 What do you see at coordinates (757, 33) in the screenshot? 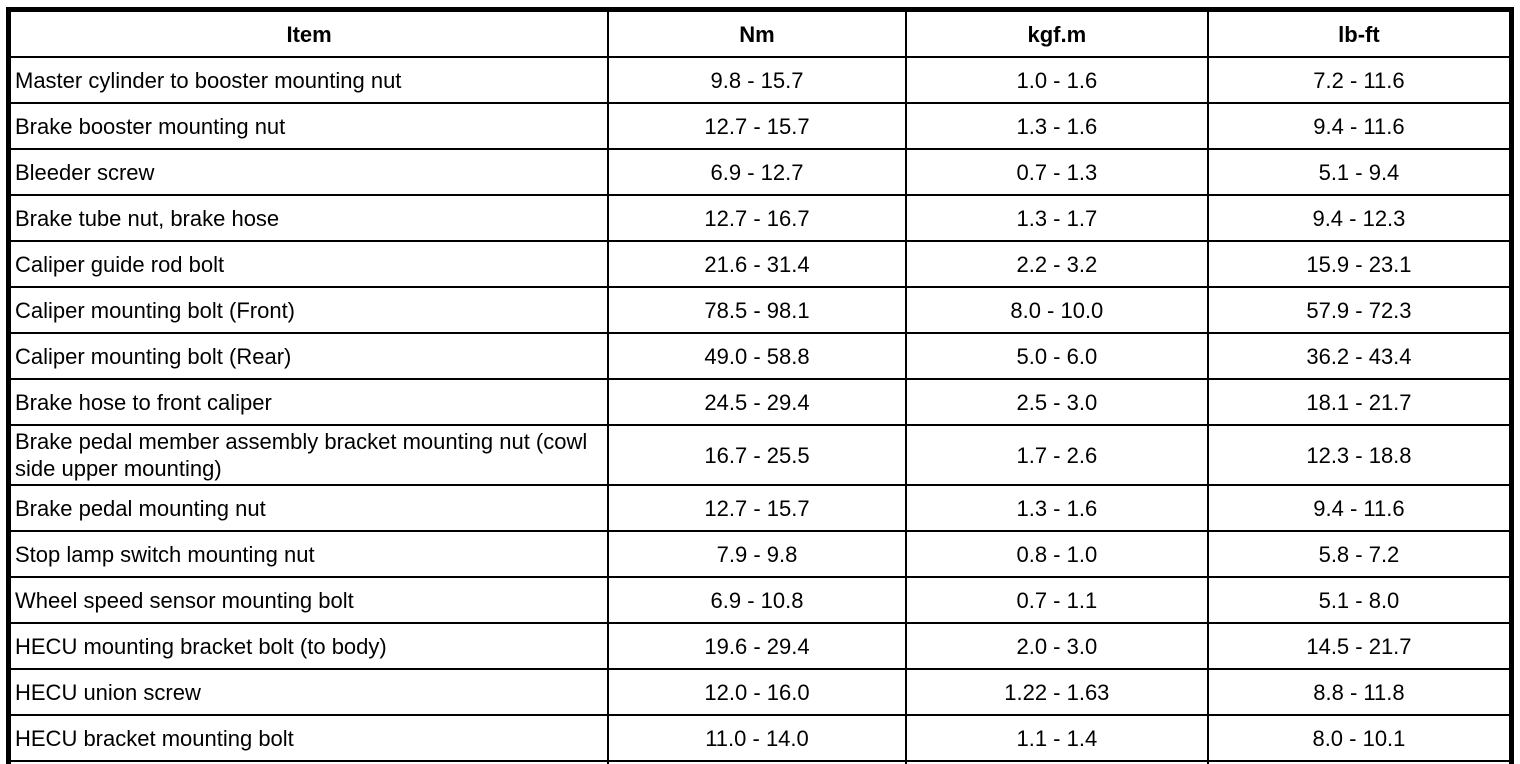
I see `column-header-nm: Nm` at bounding box center [757, 33].